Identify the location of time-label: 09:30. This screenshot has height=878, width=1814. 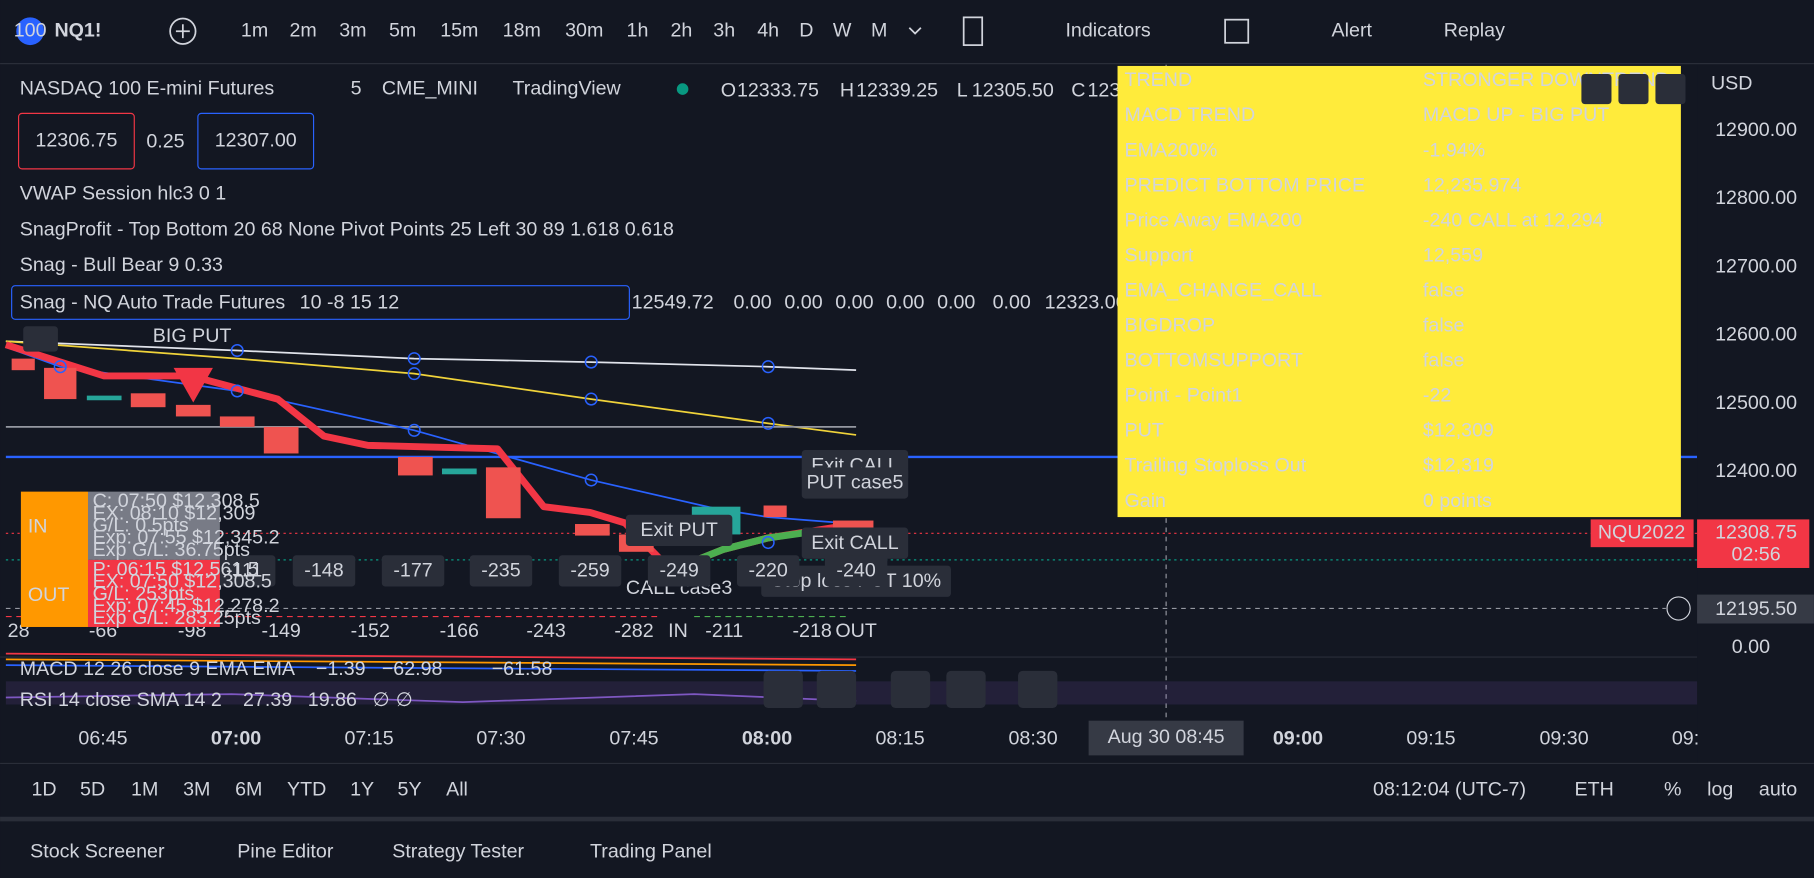
(1563, 738).